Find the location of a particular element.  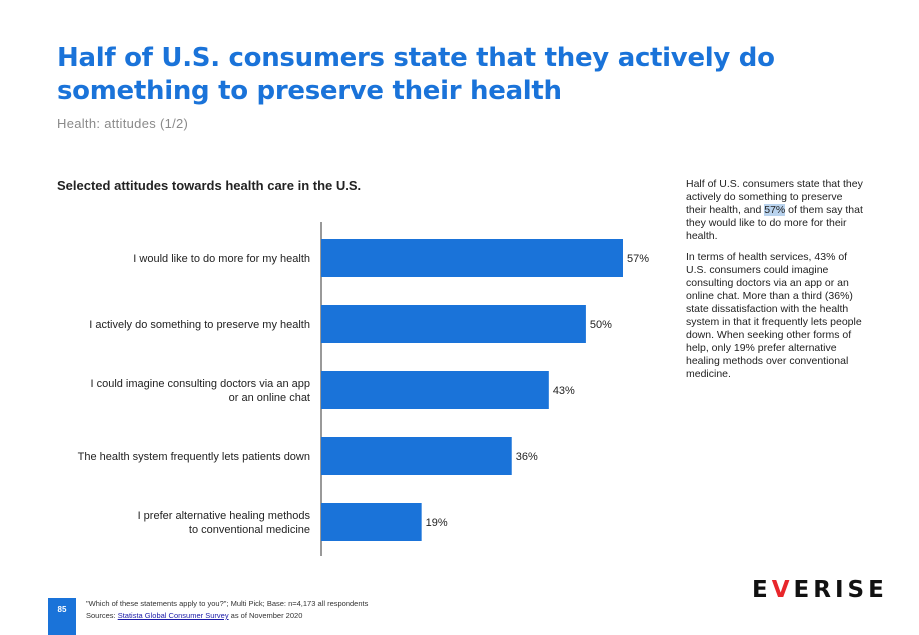

data-label: 19% is located at coordinates (437, 523).